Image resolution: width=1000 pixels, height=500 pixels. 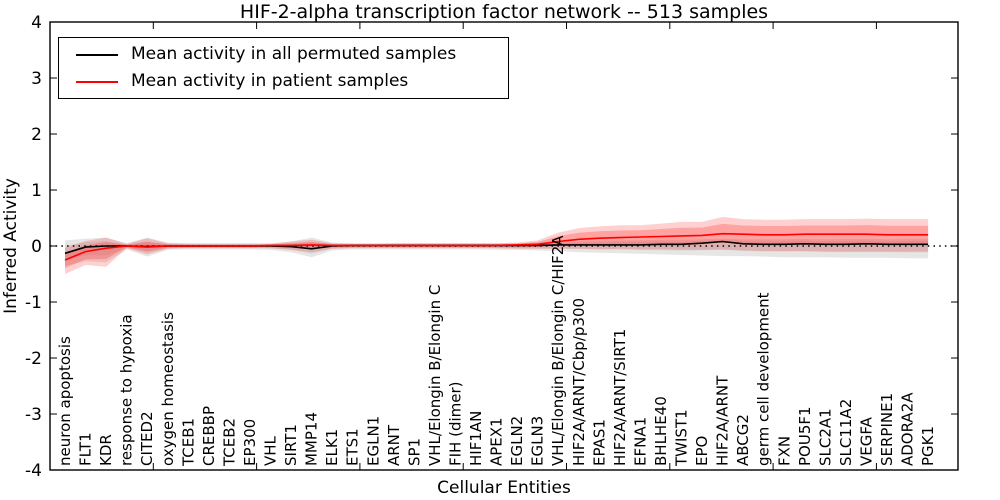 What do you see at coordinates (504, 488) in the screenshot?
I see `x-axis-title: Cellular Entities` at bounding box center [504, 488].